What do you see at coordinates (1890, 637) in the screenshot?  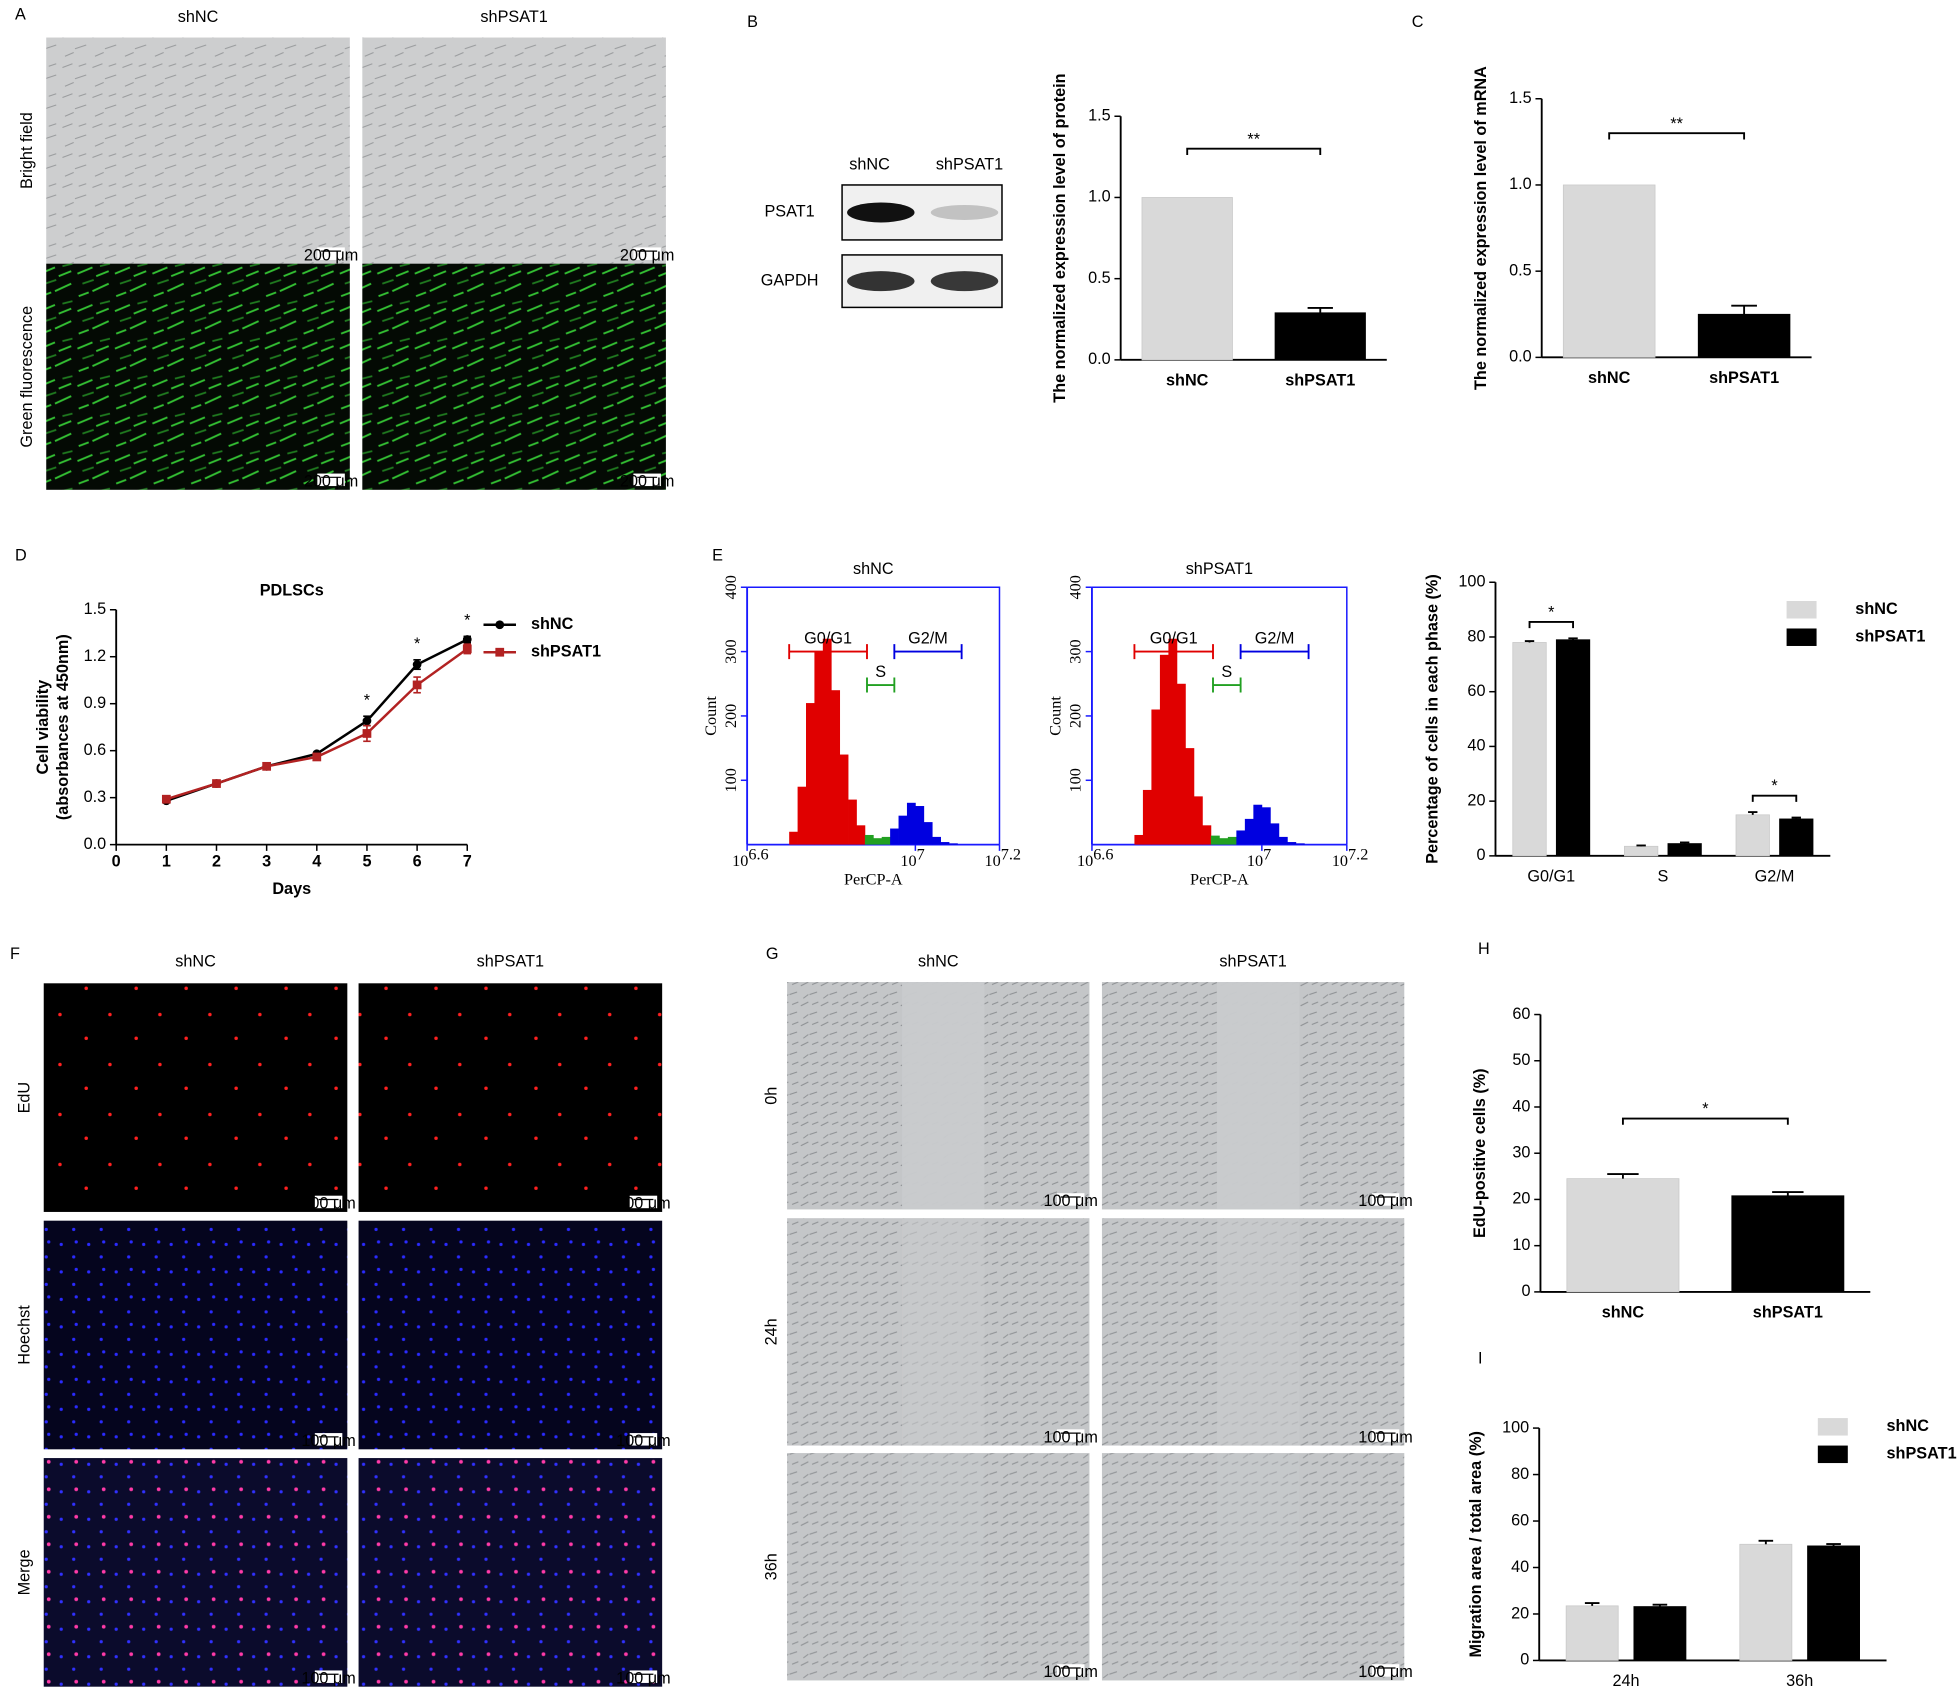 I see `legend-label: shPSAT1` at bounding box center [1890, 637].